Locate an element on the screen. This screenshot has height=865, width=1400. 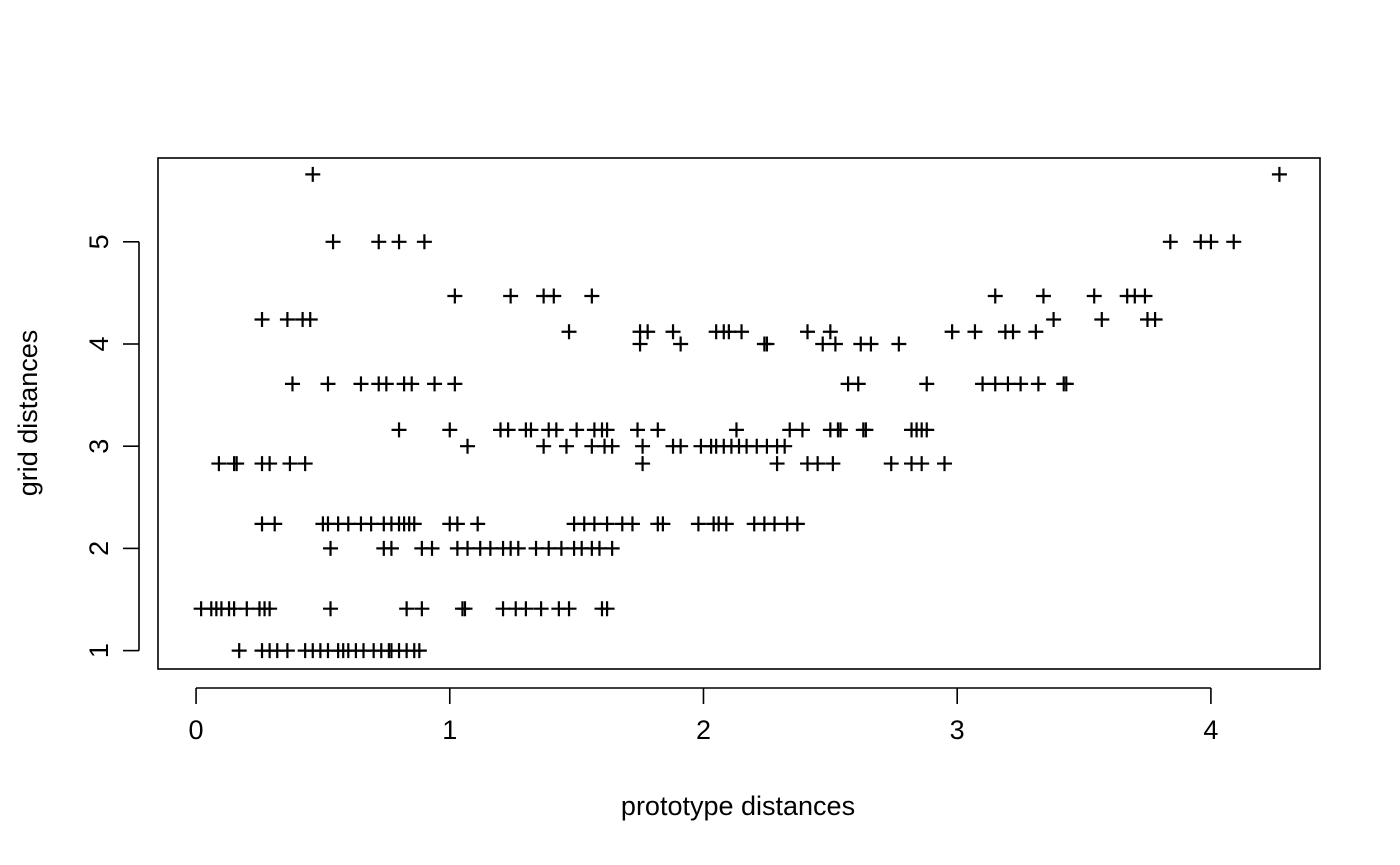
y-tick-label: 3 is located at coordinates (99, 446).